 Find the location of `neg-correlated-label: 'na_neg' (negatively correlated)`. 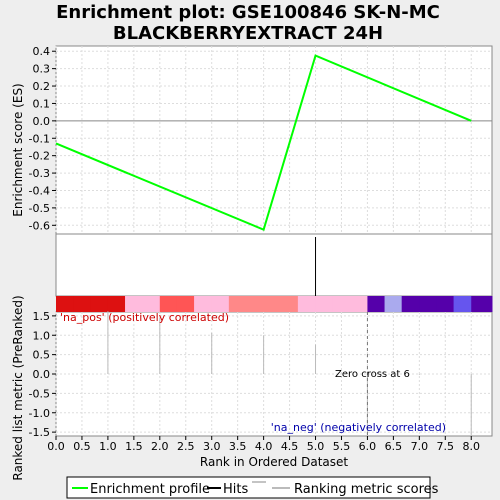

neg-correlated-label: 'na_neg' (negatively correlated) is located at coordinates (358, 427).